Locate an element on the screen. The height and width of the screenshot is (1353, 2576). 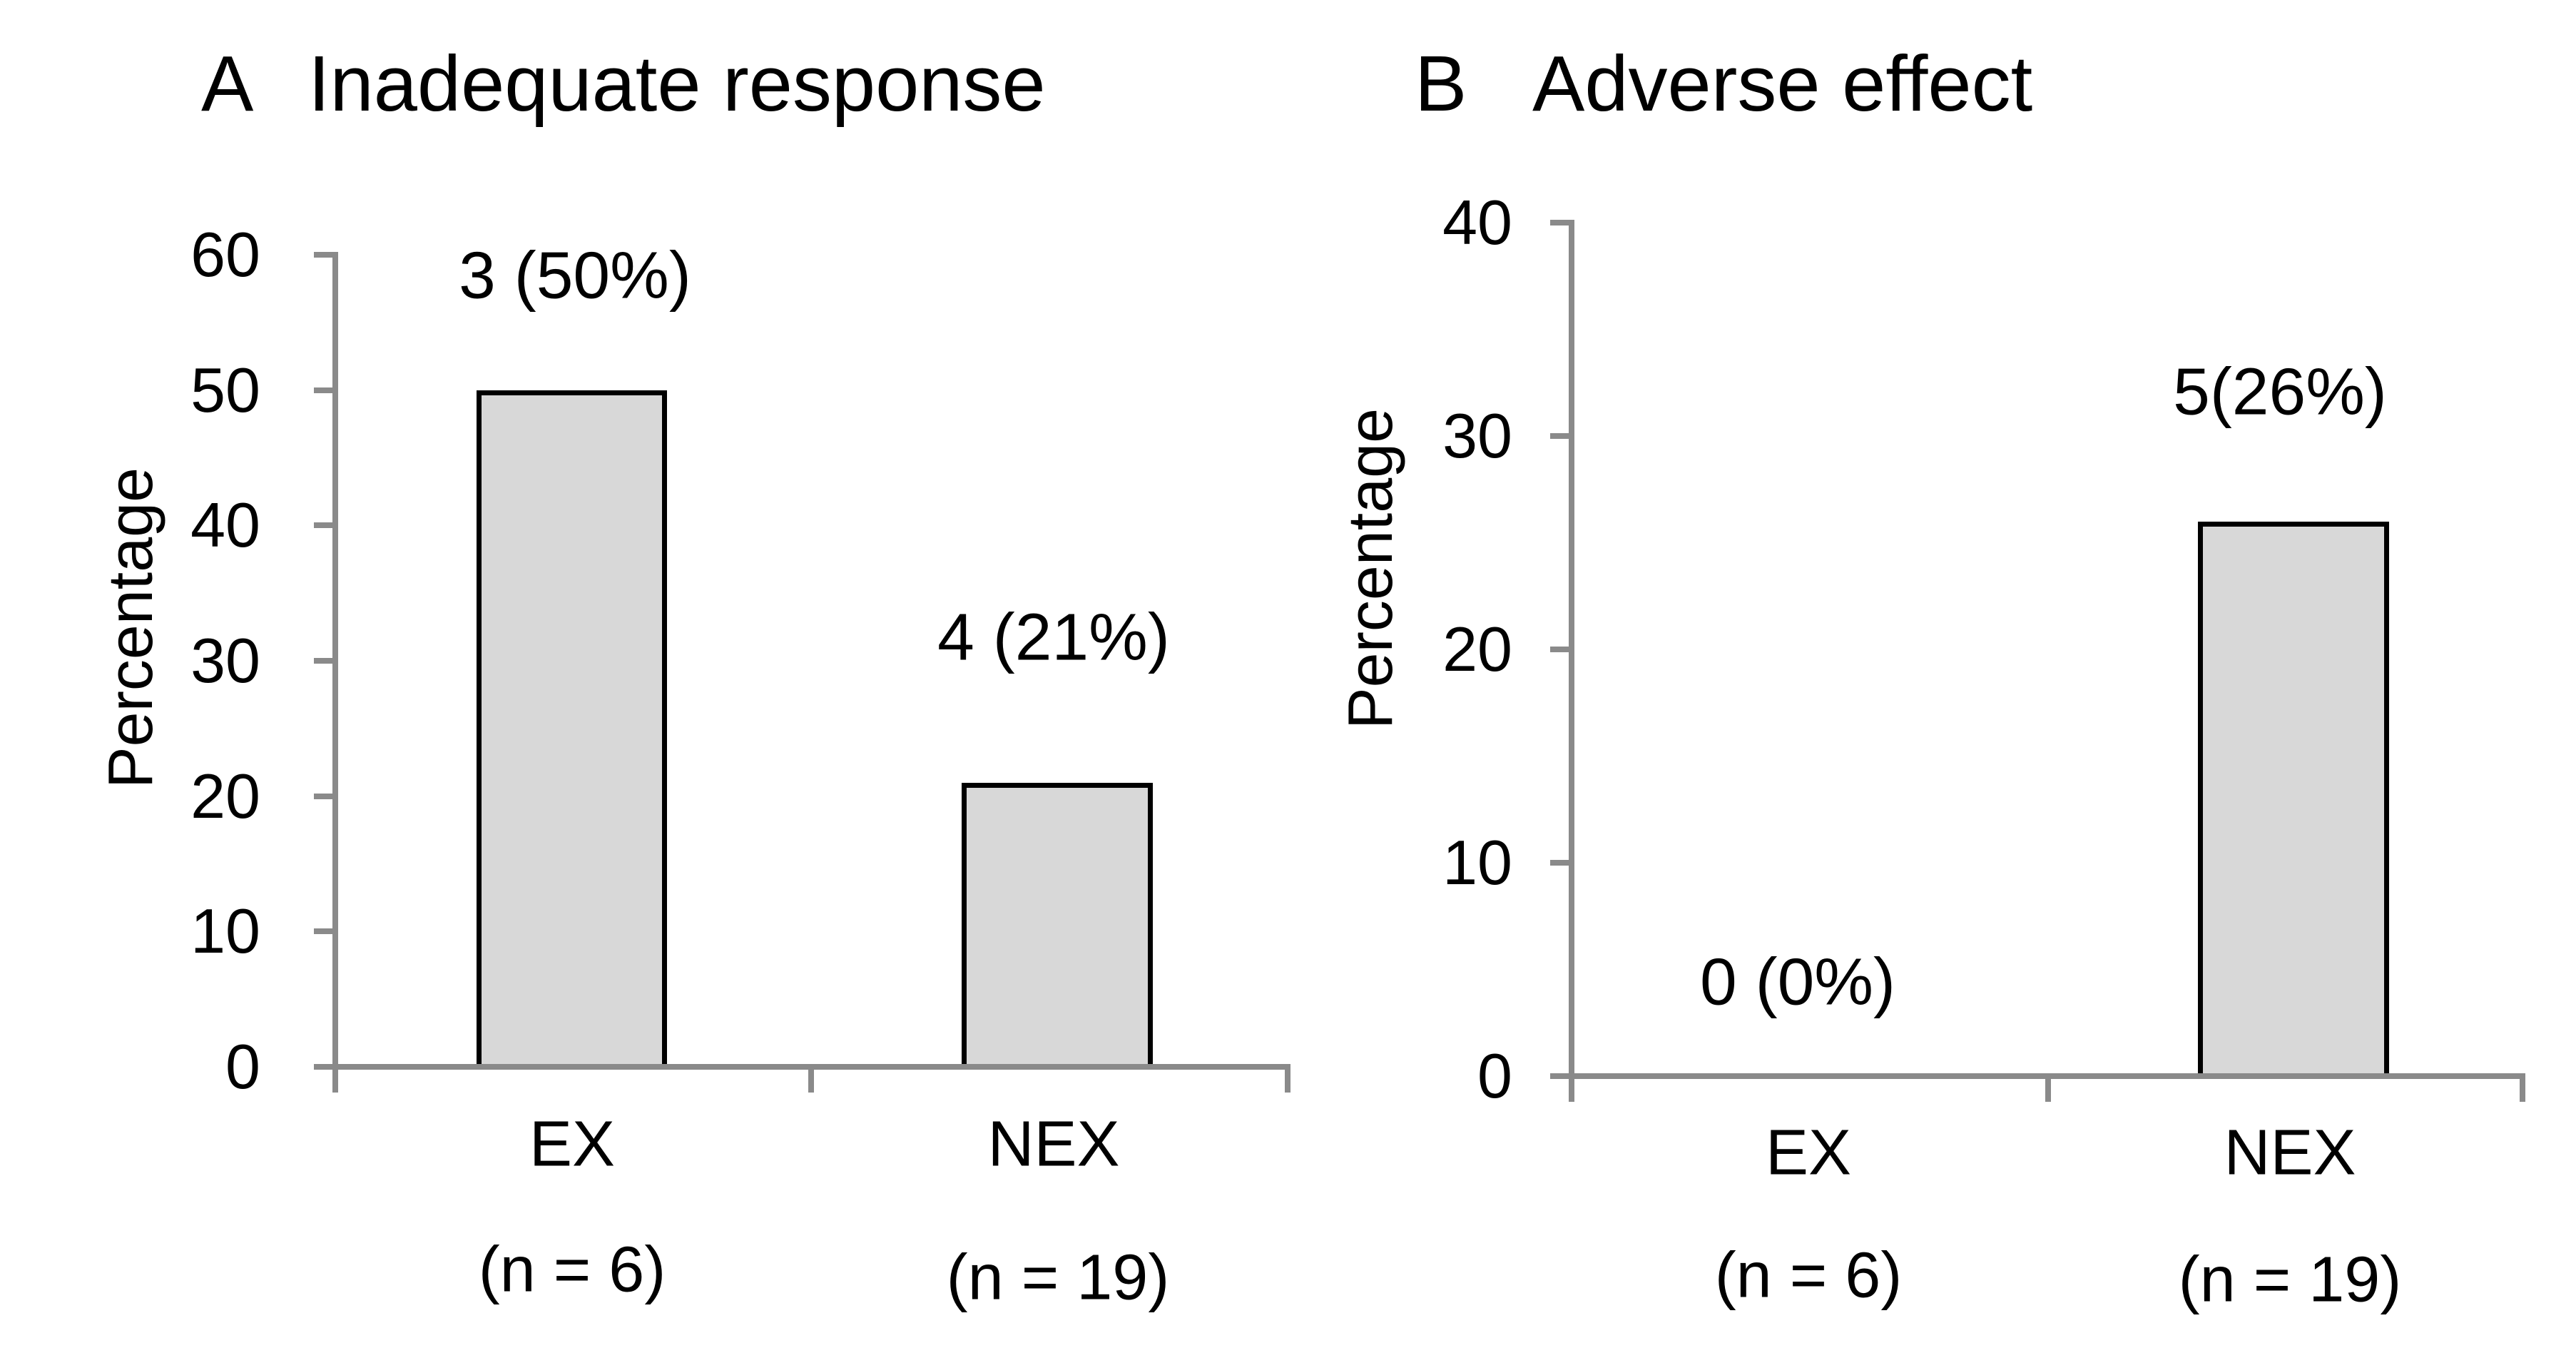
panel-a-y-axis-label: Percentage is located at coordinates (130, 628).